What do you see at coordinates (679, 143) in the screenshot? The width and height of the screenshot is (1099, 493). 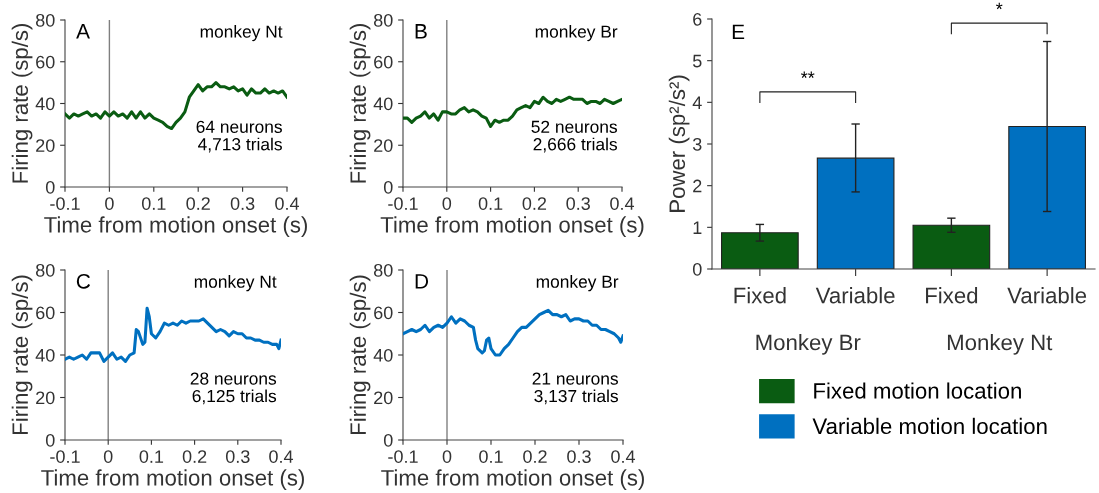 I see `y-axis-title: Power (sp²/s²)` at bounding box center [679, 143].